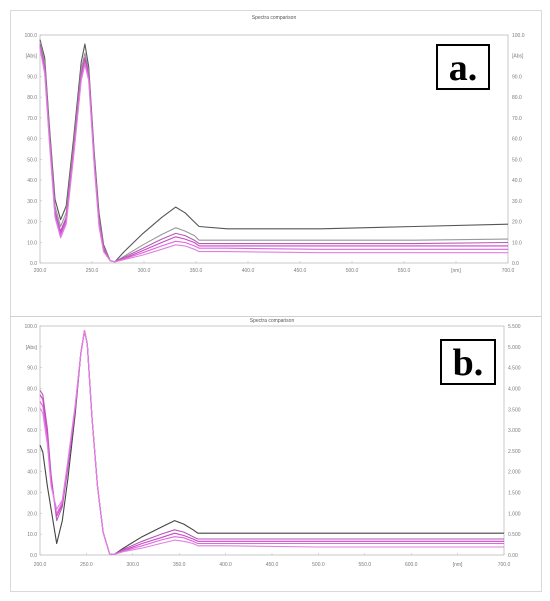  What do you see at coordinates (514, 369) in the screenshot?
I see `y-right-tick-label: 4.500` at bounding box center [514, 369].